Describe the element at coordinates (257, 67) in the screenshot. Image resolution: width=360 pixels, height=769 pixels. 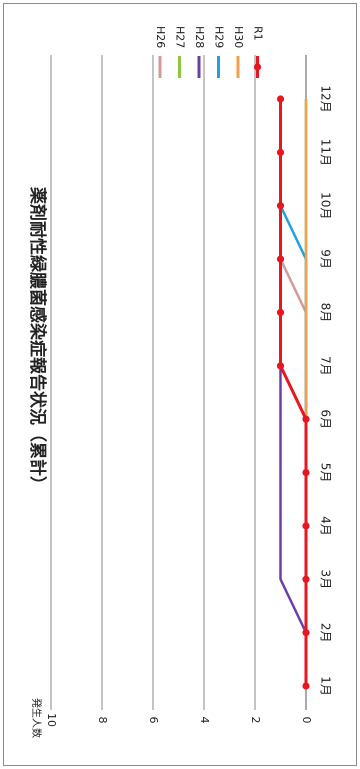
I see `legend-marker` at that location.